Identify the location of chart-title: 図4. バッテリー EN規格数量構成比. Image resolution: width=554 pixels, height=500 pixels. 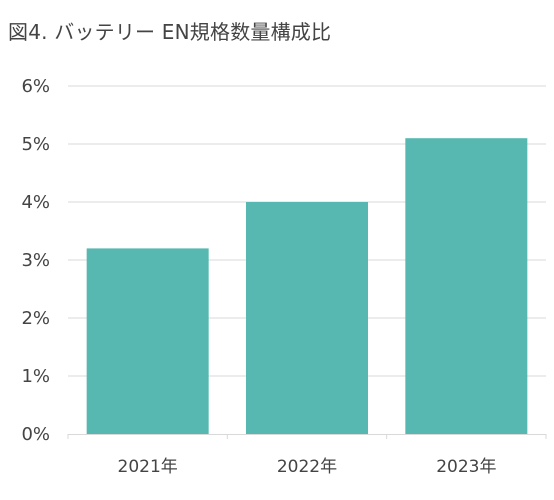
(170, 32).